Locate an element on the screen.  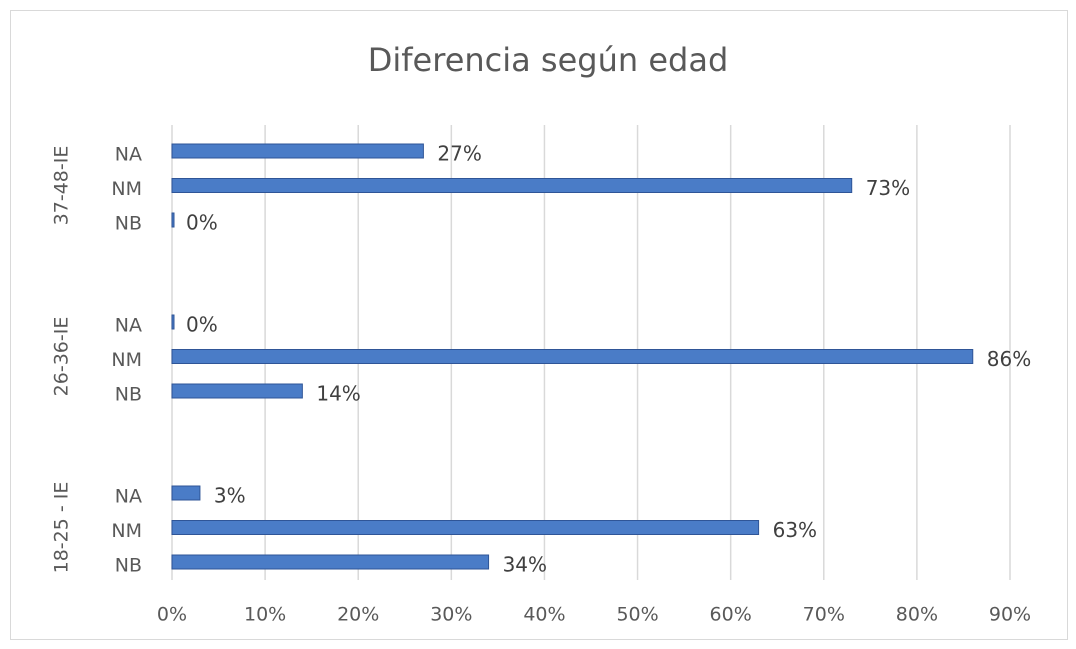
group-label: 18-25 - IE is located at coordinates (62, 528).